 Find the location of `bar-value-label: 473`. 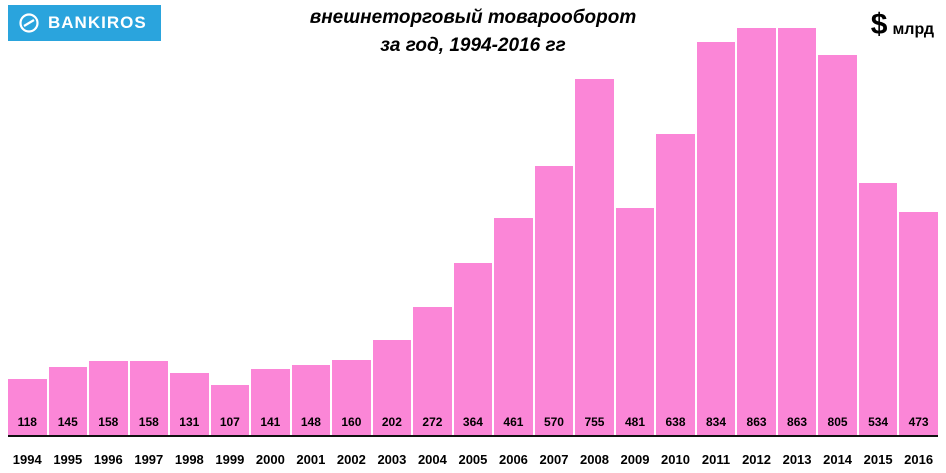

bar-value-label: 473 is located at coordinates (918, 422).